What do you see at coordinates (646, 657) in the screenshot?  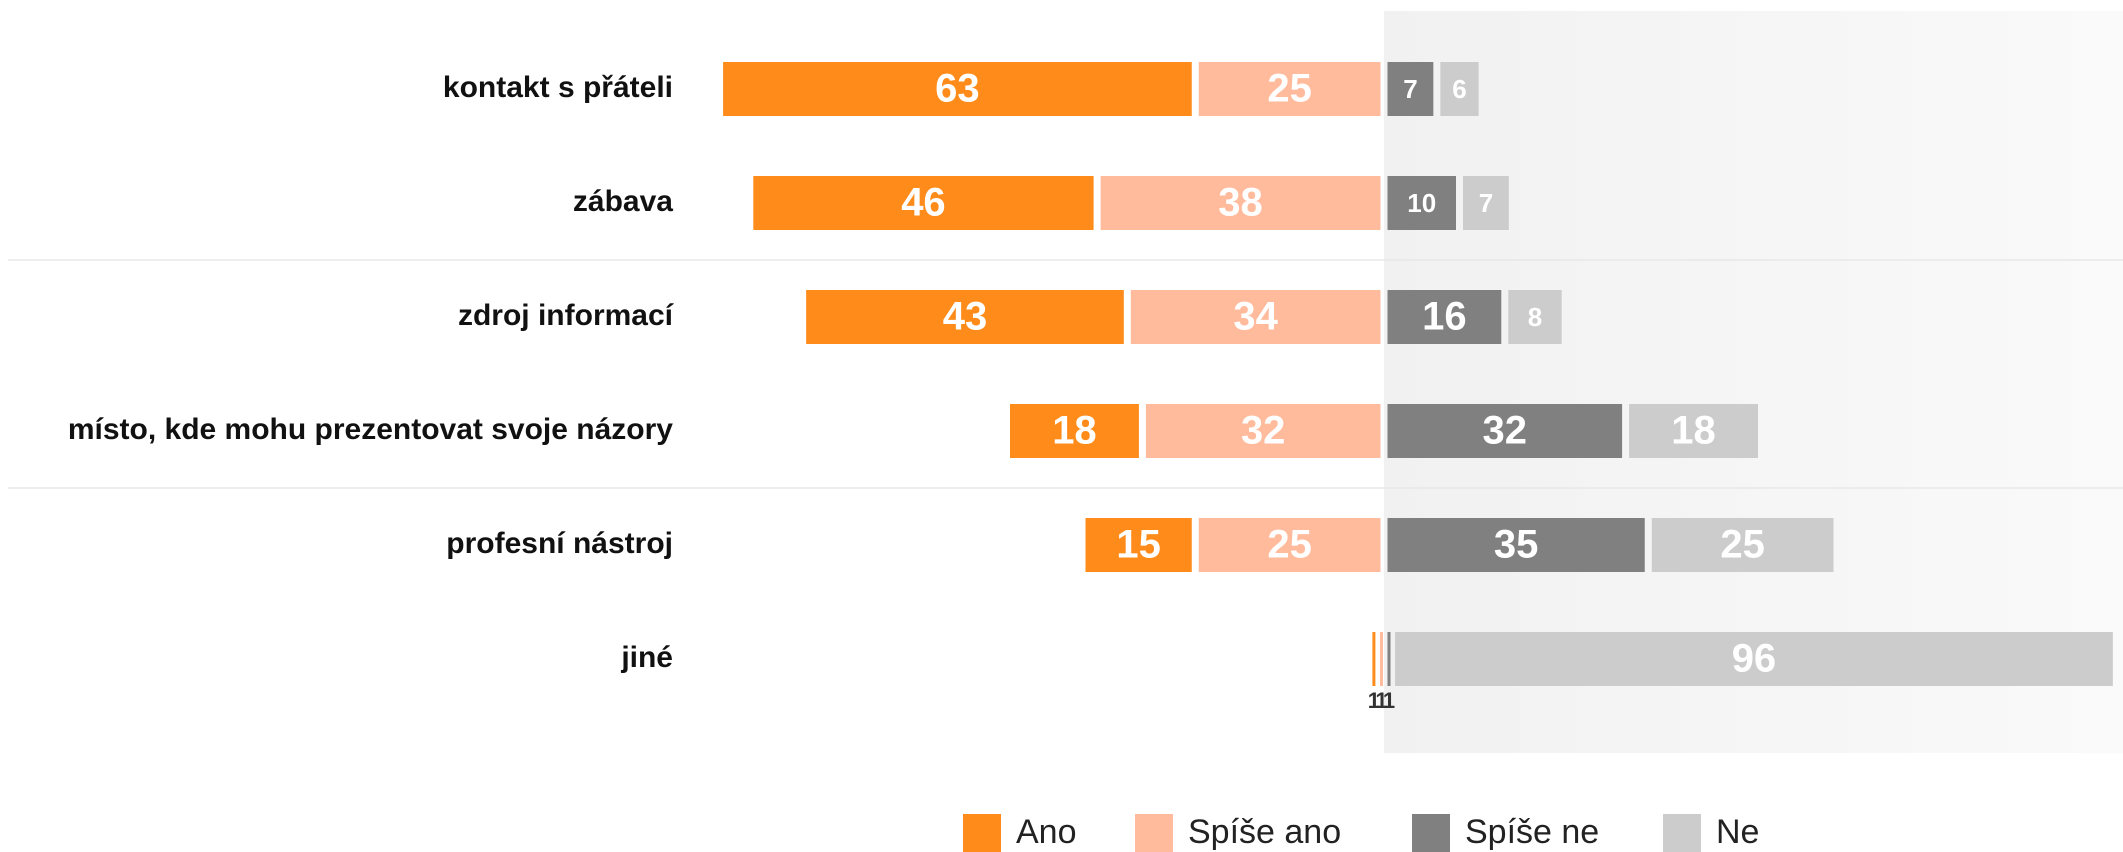 I see `category-label: jiné` at bounding box center [646, 657].